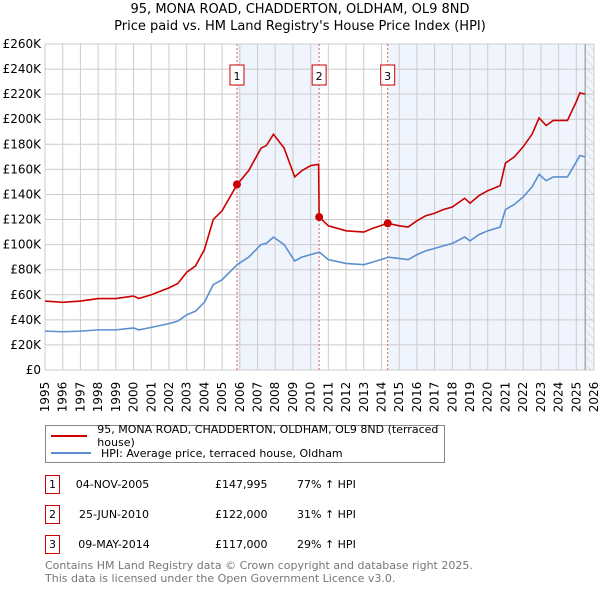 Image resolution: width=600 pixels, height=590 pixels. I want to click on sale-row-3: 3 09-MAY-2014 £117,000 29% ↑ HPI, so click(245, 545).